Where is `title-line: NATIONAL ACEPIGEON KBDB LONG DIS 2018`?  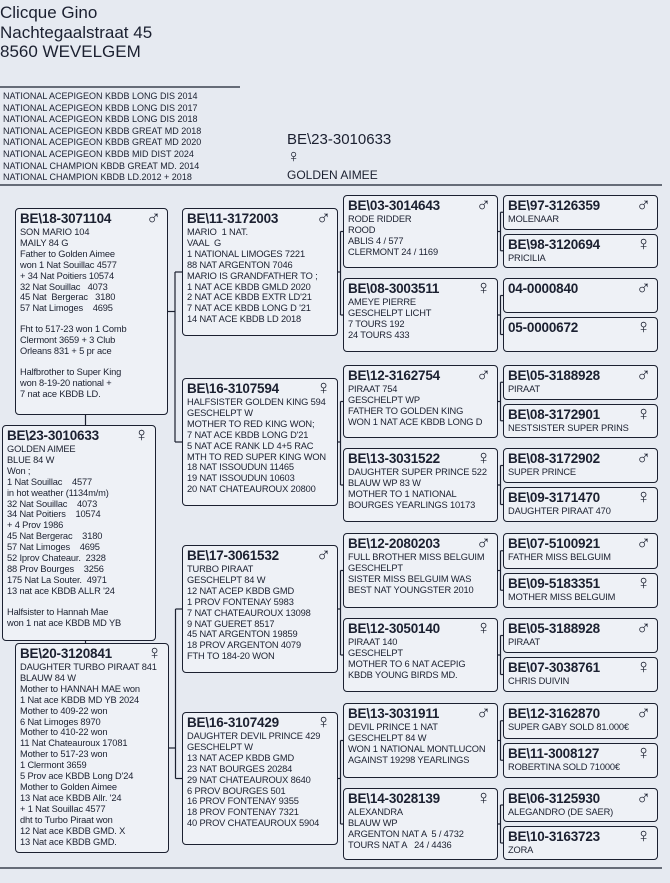
title-line: NATIONAL ACEPIGEON KBDB LONG DIS 2018 is located at coordinates (100, 119).